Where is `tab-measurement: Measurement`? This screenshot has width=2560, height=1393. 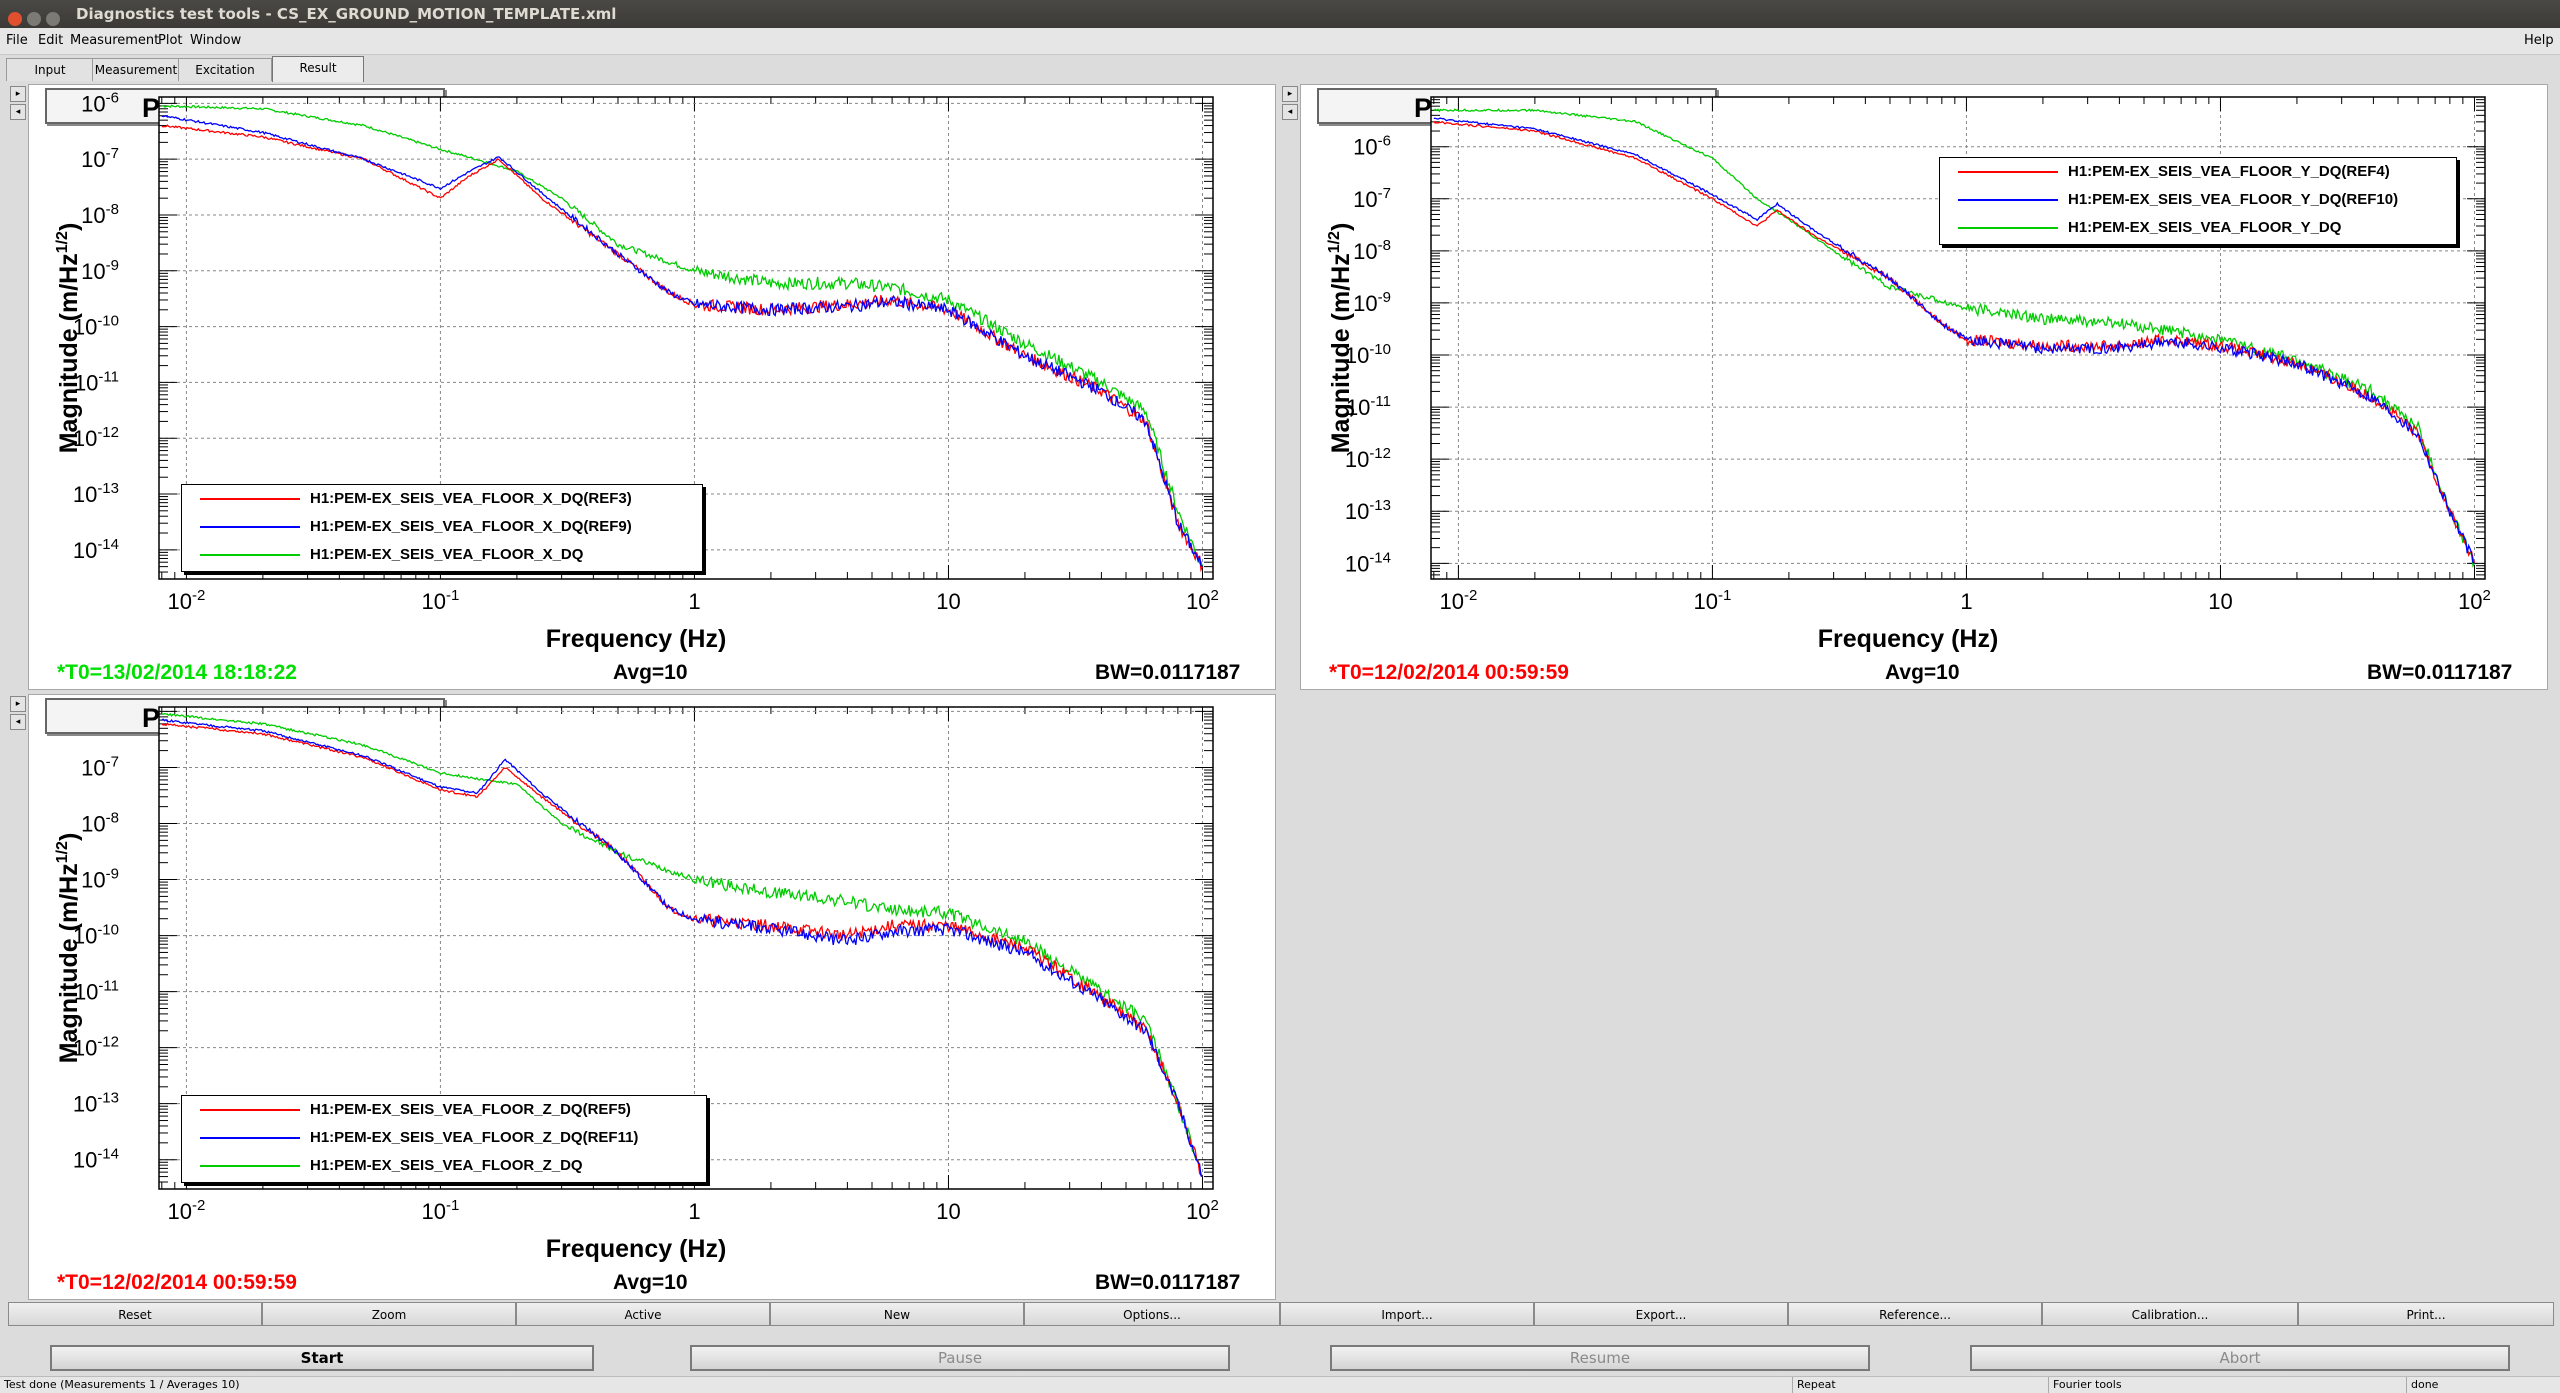
tab-measurement: Measurement is located at coordinates (136, 69).